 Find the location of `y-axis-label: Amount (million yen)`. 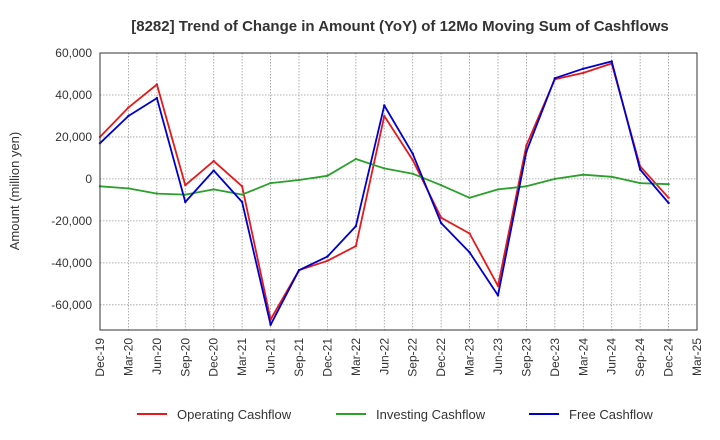

y-axis-label: Amount (million yen) is located at coordinates (14, 191).